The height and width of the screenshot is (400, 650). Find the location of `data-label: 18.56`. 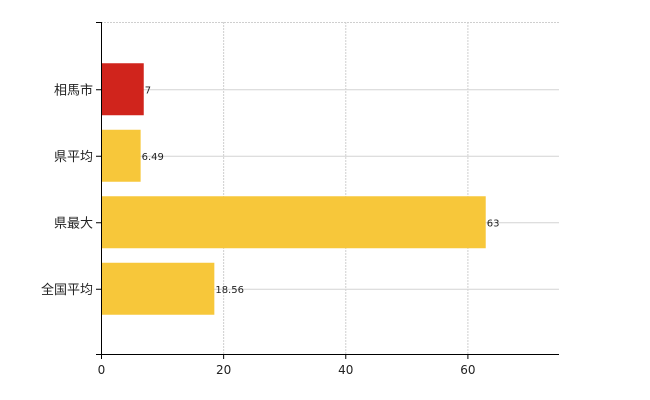

data-label: 18.56 is located at coordinates (229, 290).